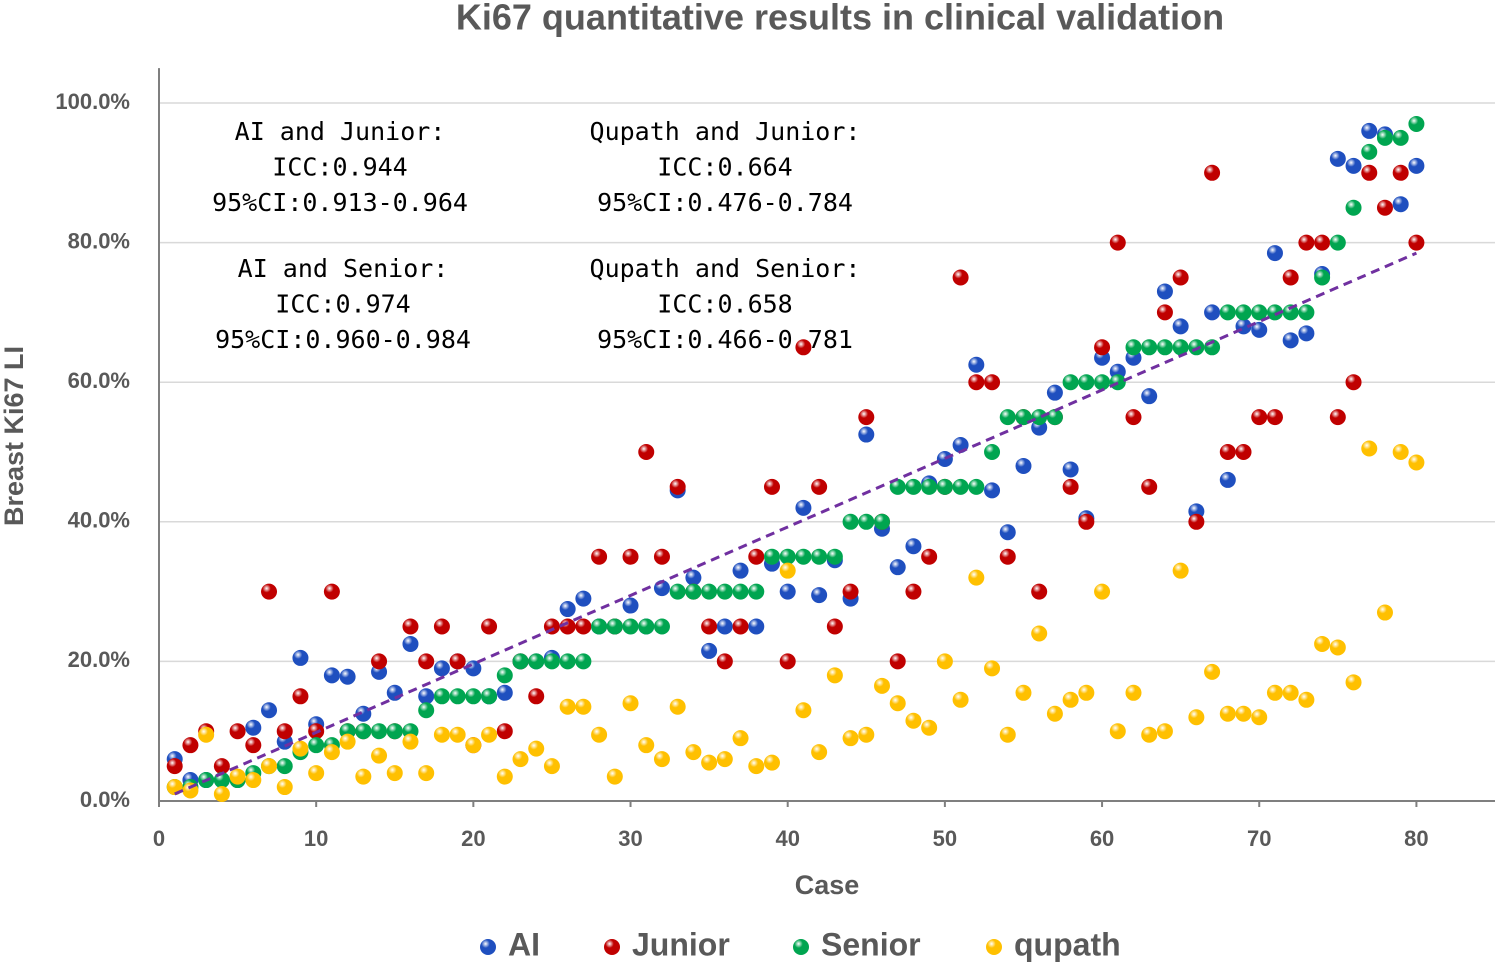 This screenshot has width=1500, height=969. Describe the element at coordinates (1259, 838) in the screenshot. I see `x-tick-label: 70` at that location.